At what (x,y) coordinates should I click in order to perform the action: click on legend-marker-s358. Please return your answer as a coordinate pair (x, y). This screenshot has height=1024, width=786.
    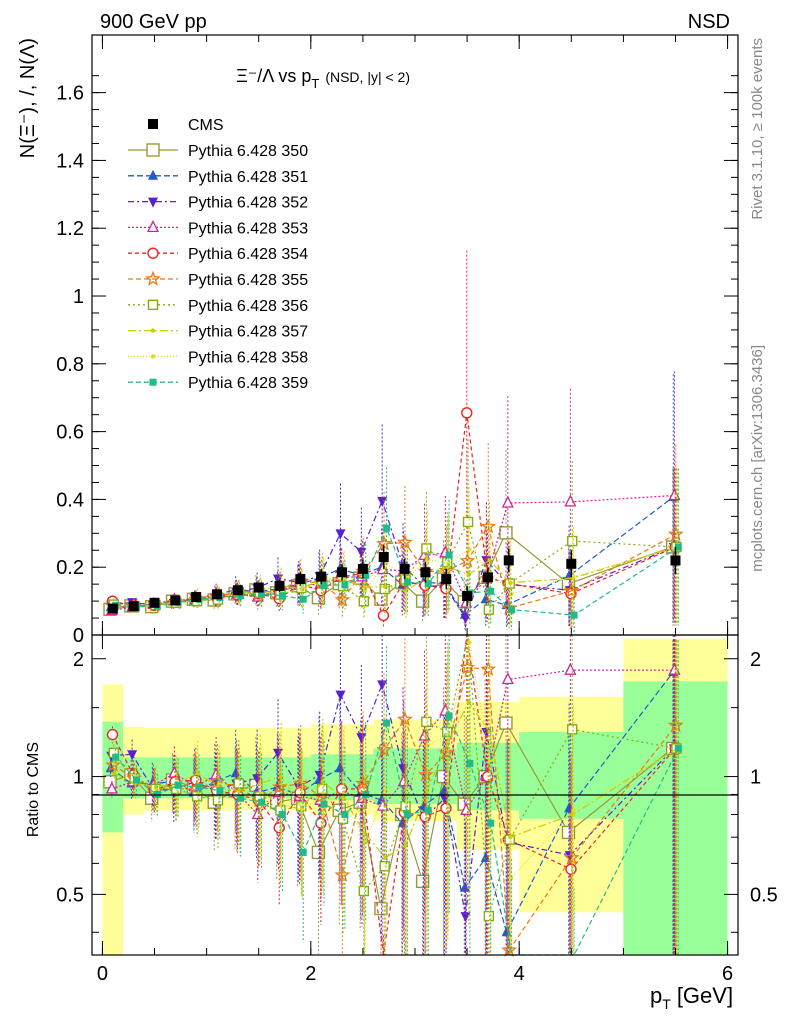
    Looking at the image, I should click on (153, 356).